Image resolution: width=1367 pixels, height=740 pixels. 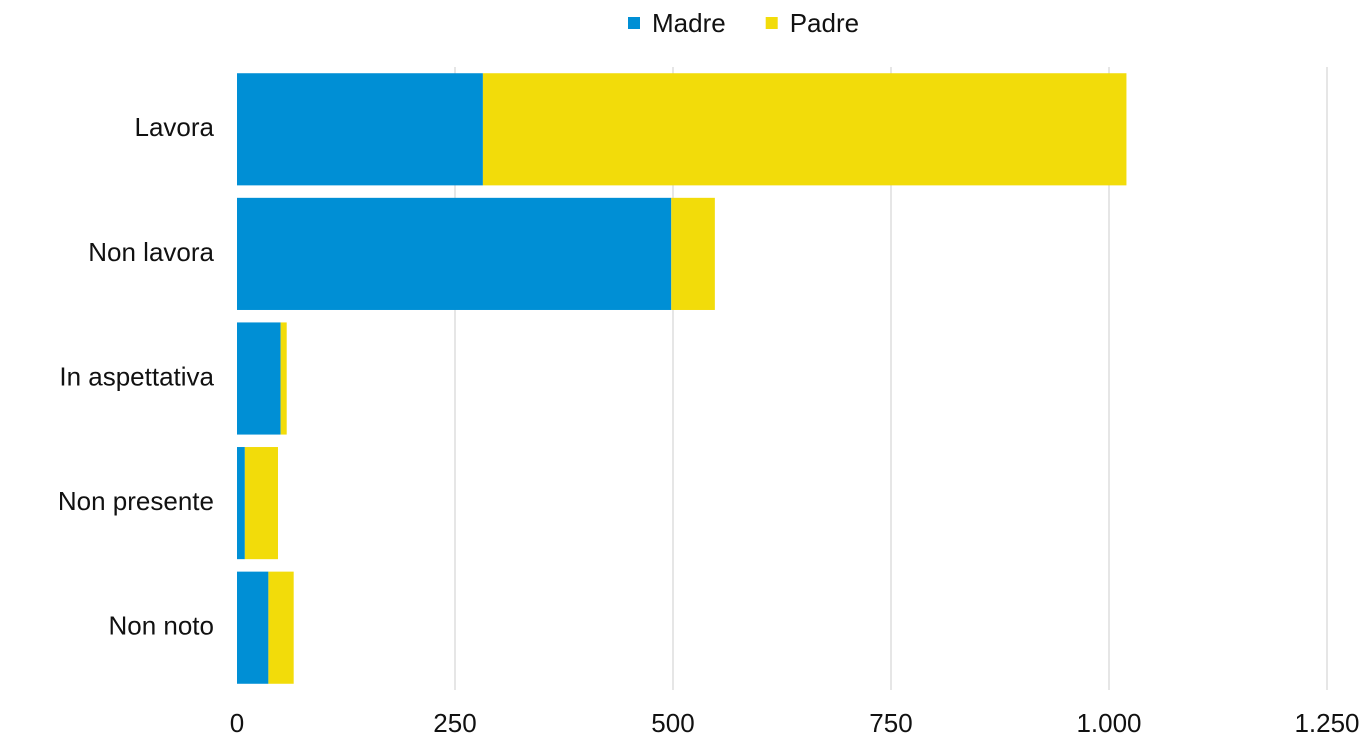 What do you see at coordinates (1326, 723) in the screenshot?
I see `x-tick-label: 1.250` at bounding box center [1326, 723].